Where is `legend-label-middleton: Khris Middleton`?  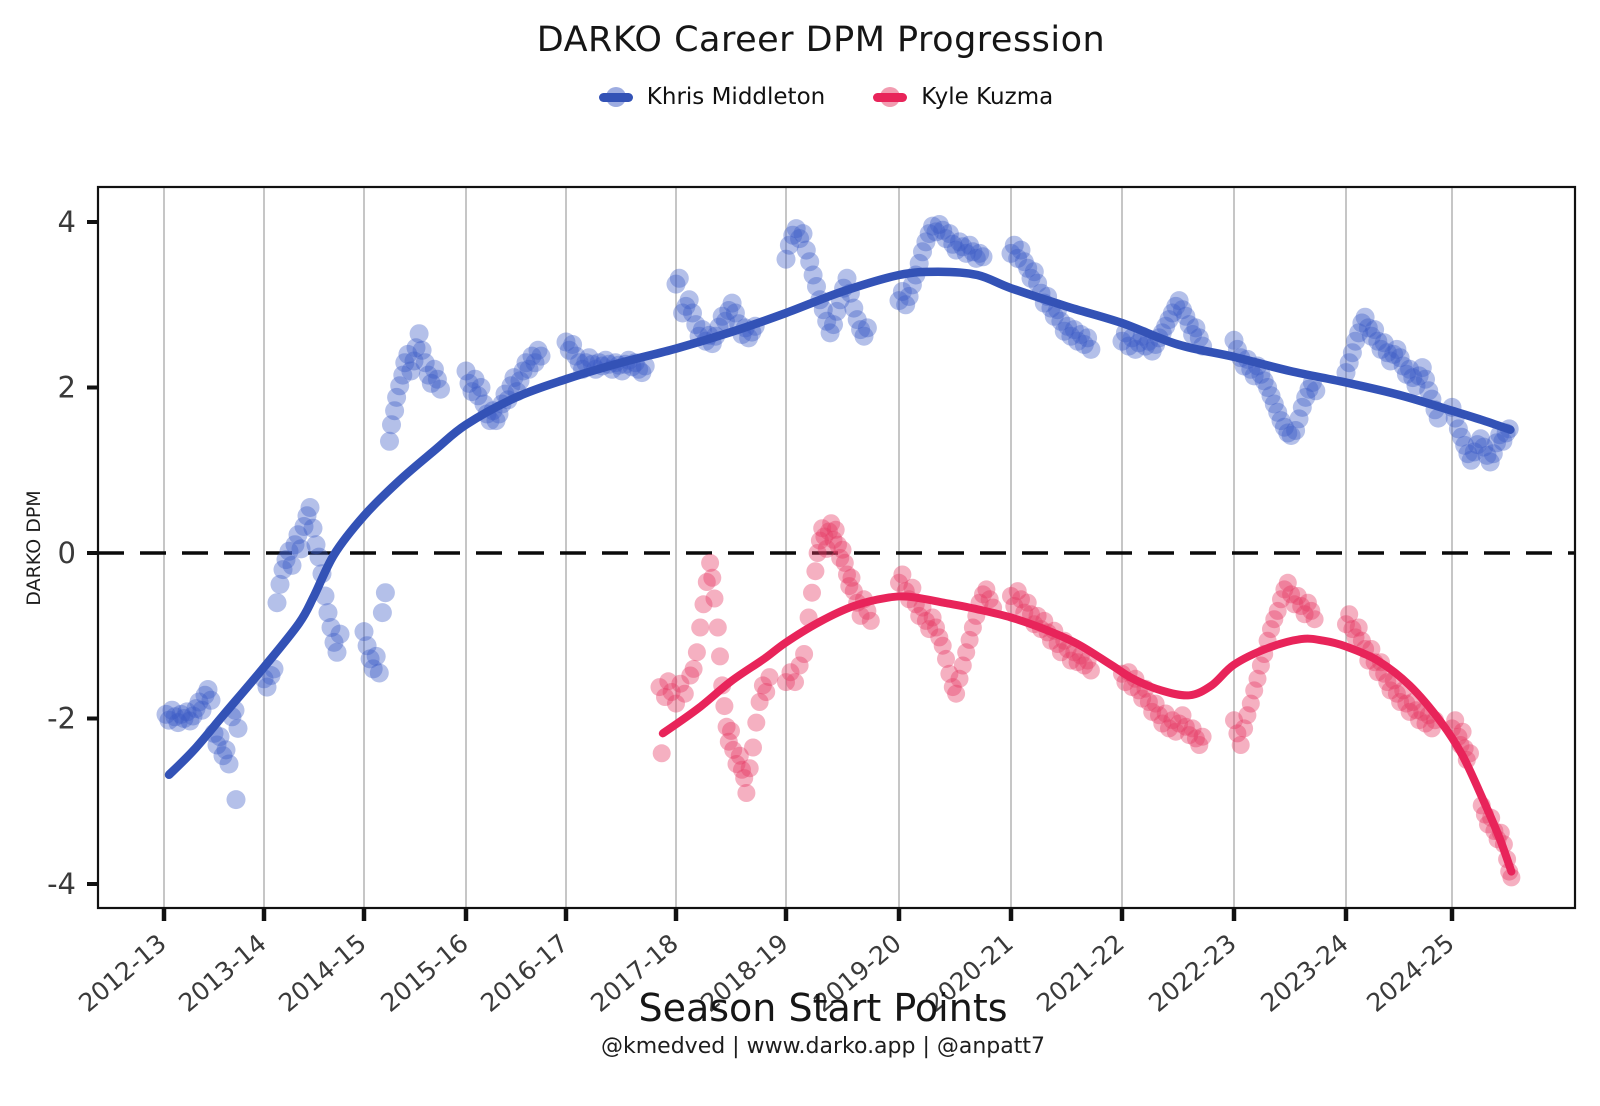 legend-label-middleton: Khris Middleton is located at coordinates (736, 97).